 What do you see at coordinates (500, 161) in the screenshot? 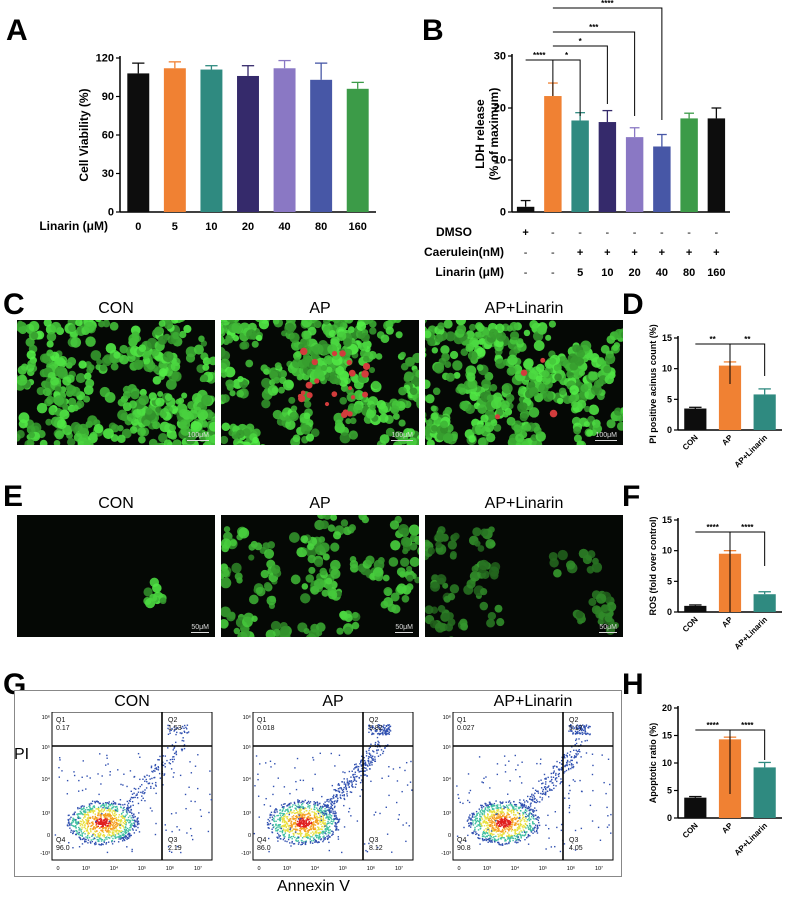
I see `y-tick-label: 10` at bounding box center [500, 161].